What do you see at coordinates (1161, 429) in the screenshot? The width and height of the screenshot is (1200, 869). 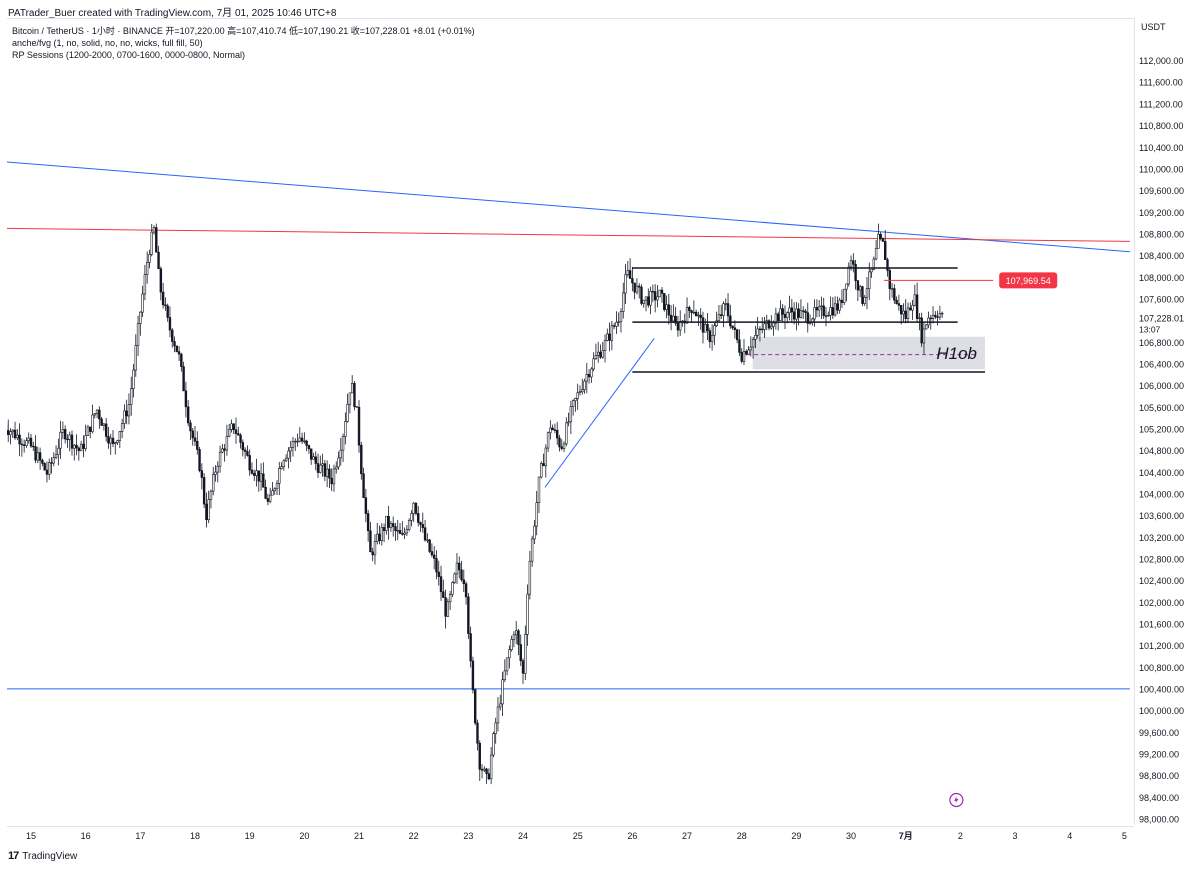 I see `price-tick-label: 105,200.00` at bounding box center [1161, 429].